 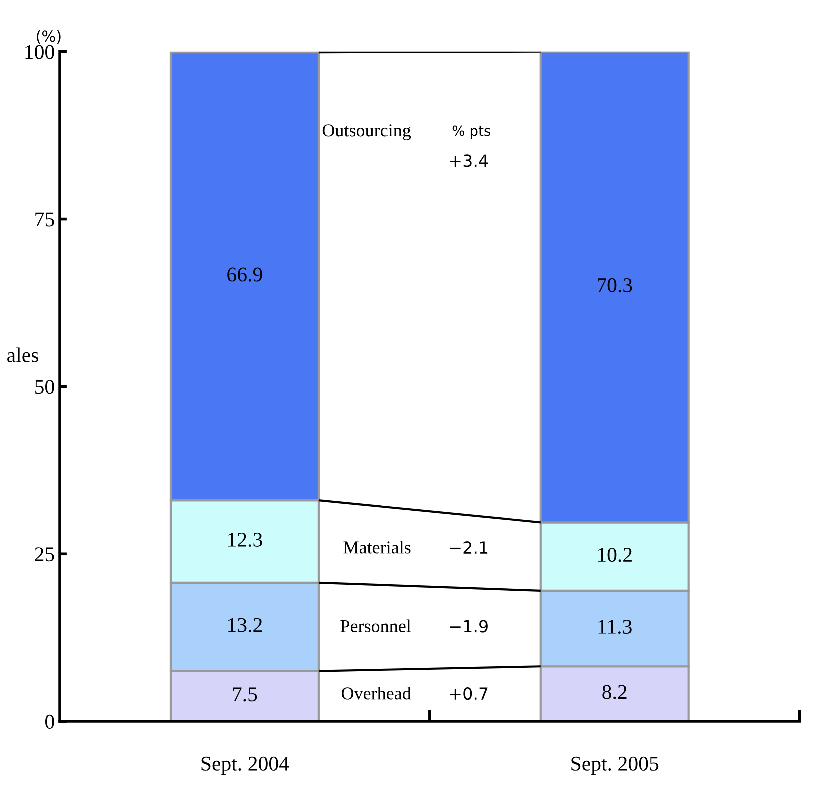 I want to click on data-label: 13.2, so click(x=245, y=625).